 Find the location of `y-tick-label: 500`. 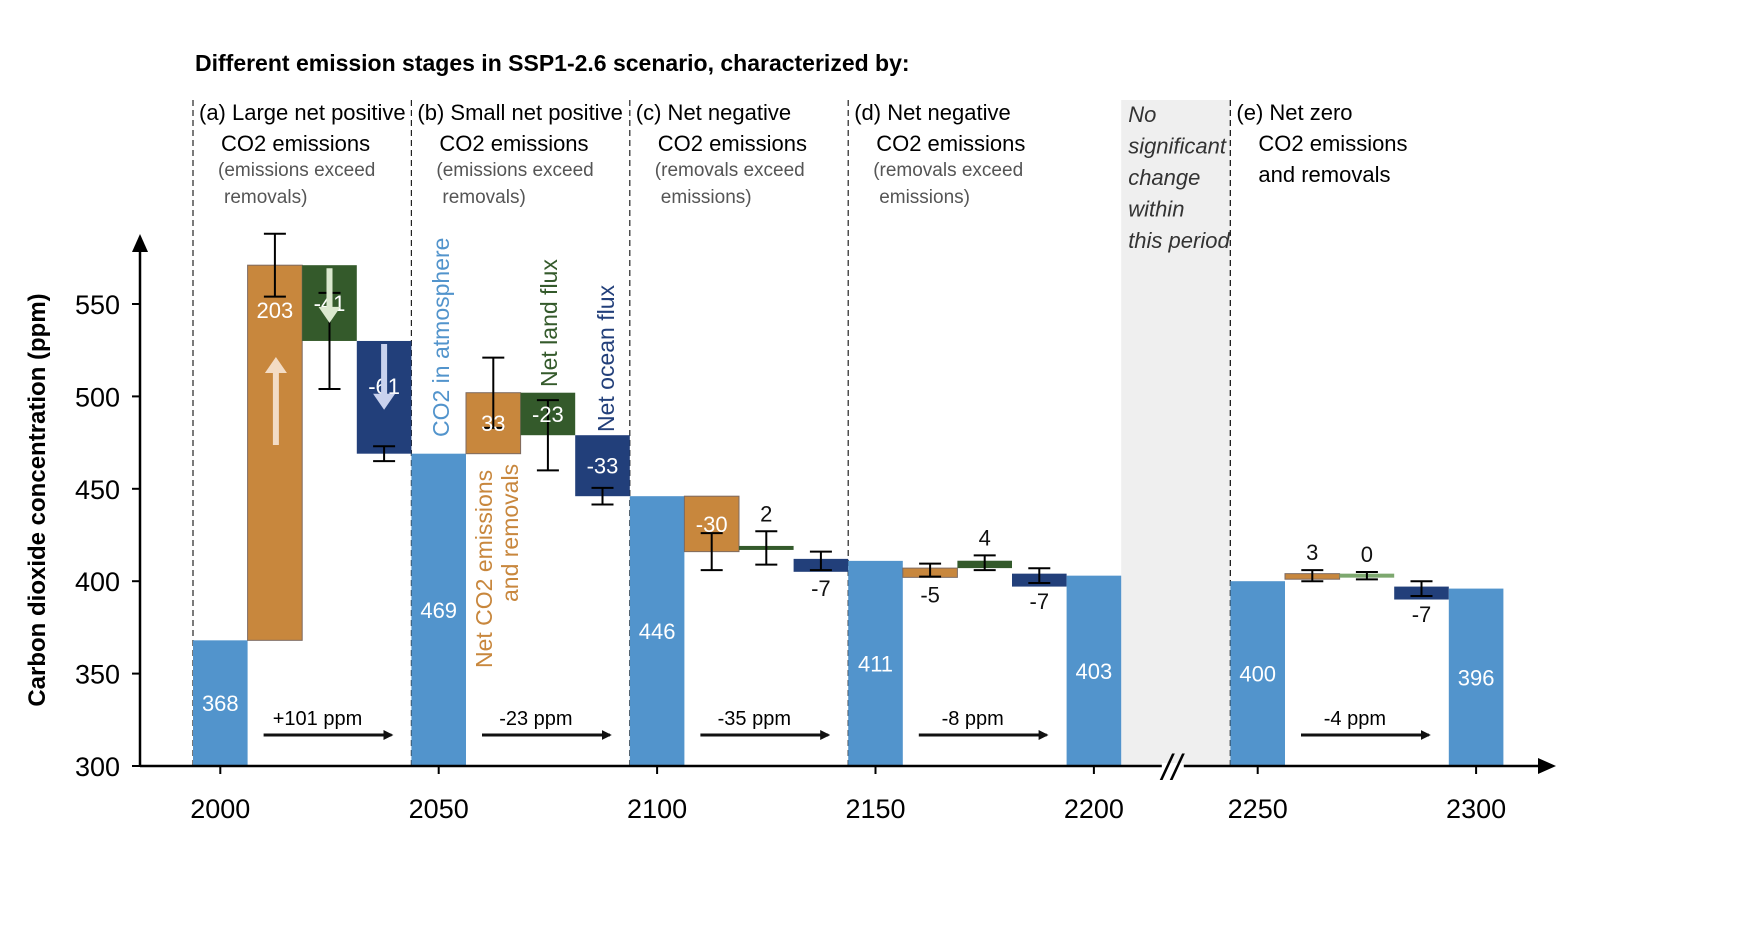

y-tick-label: 500 is located at coordinates (97, 397).